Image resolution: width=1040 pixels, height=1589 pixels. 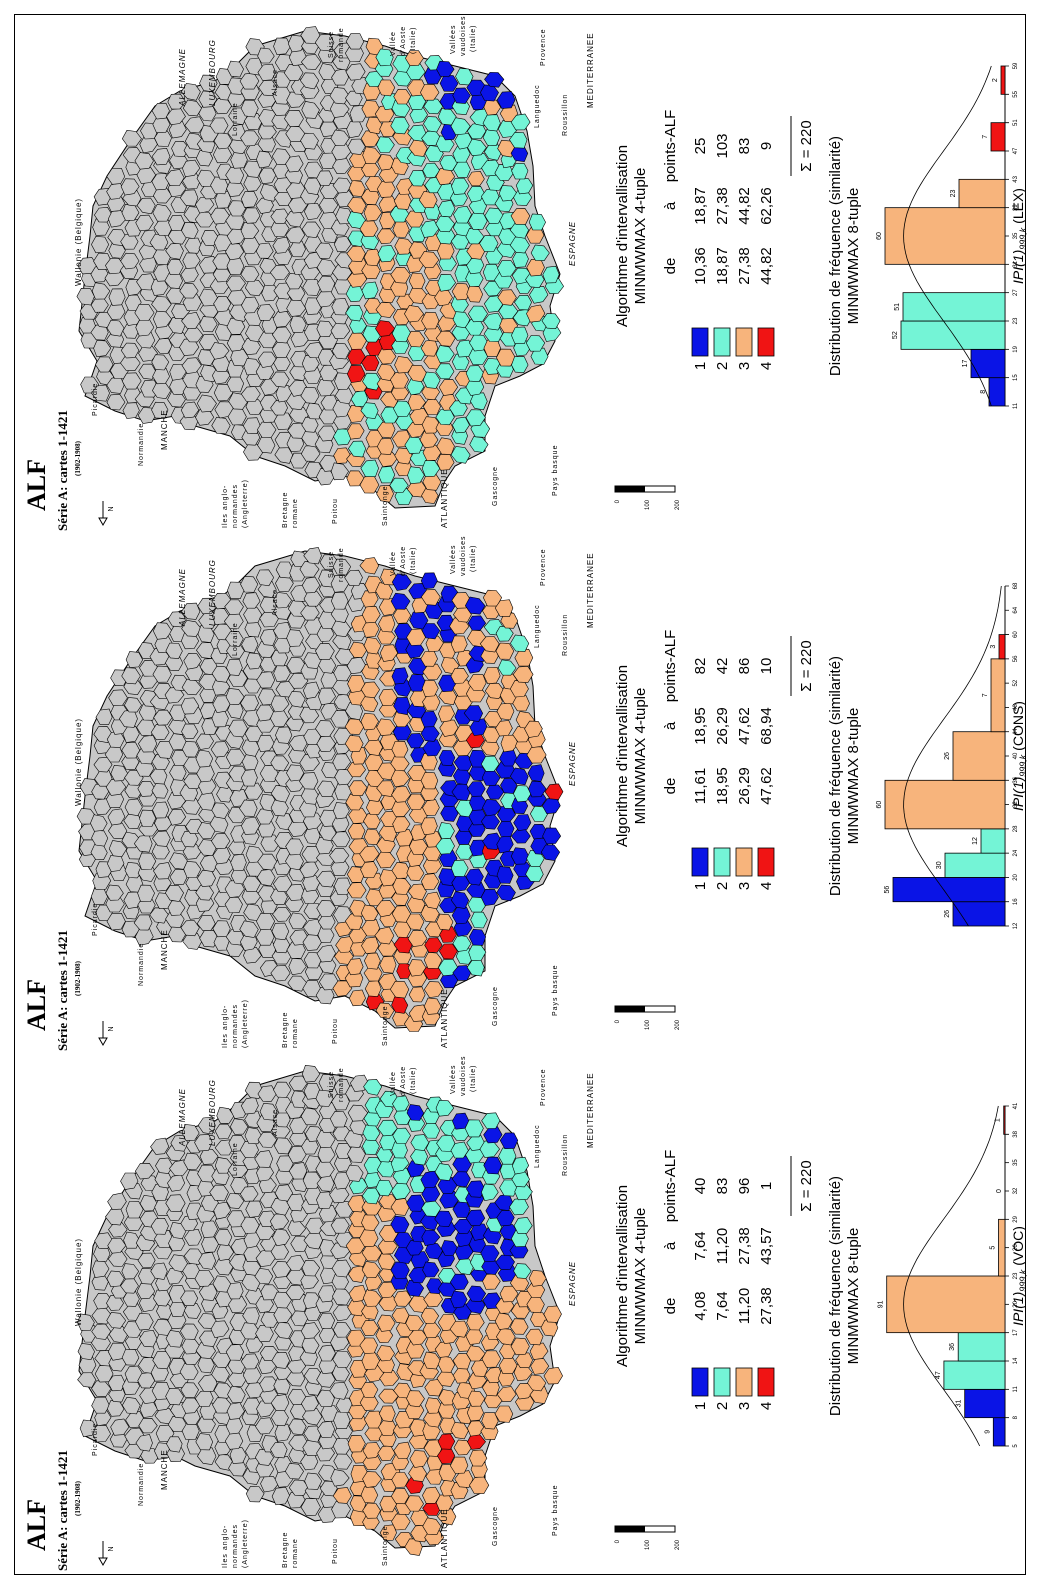 What do you see at coordinates (1016, 1389) in the screenshot?
I see `x-tick-label: 11` at bounding box center [1016, 1389].